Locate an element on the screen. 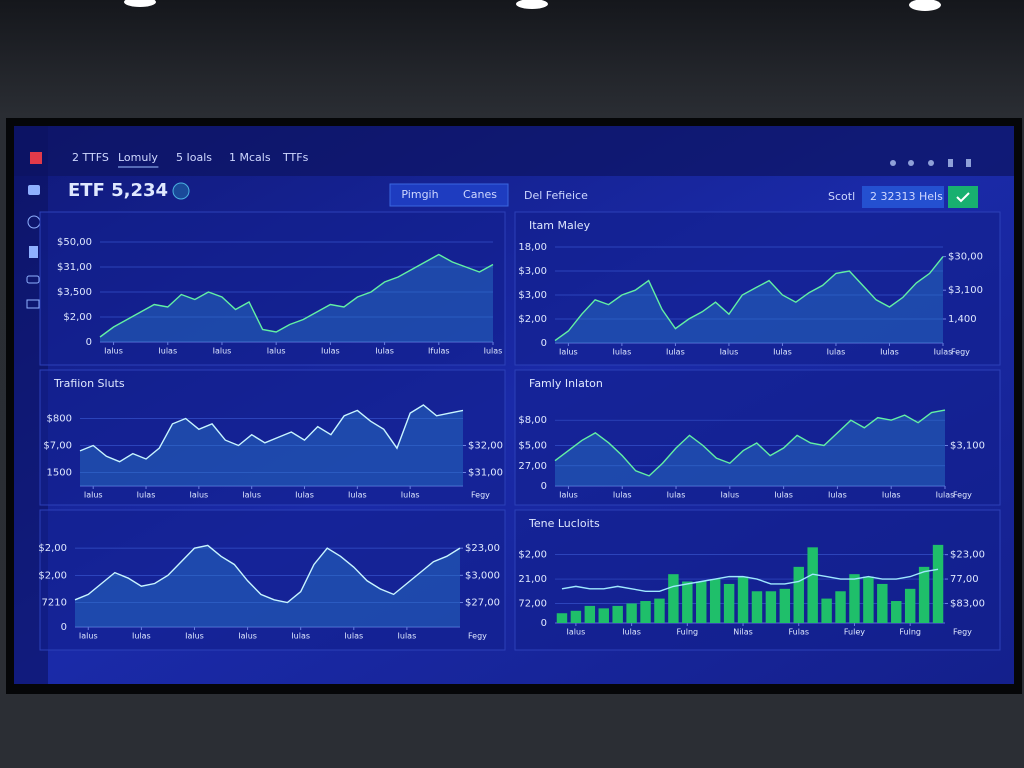 The image size is (1024, 768). x-tick-label: Fulng is located at coordinates (688, 632).